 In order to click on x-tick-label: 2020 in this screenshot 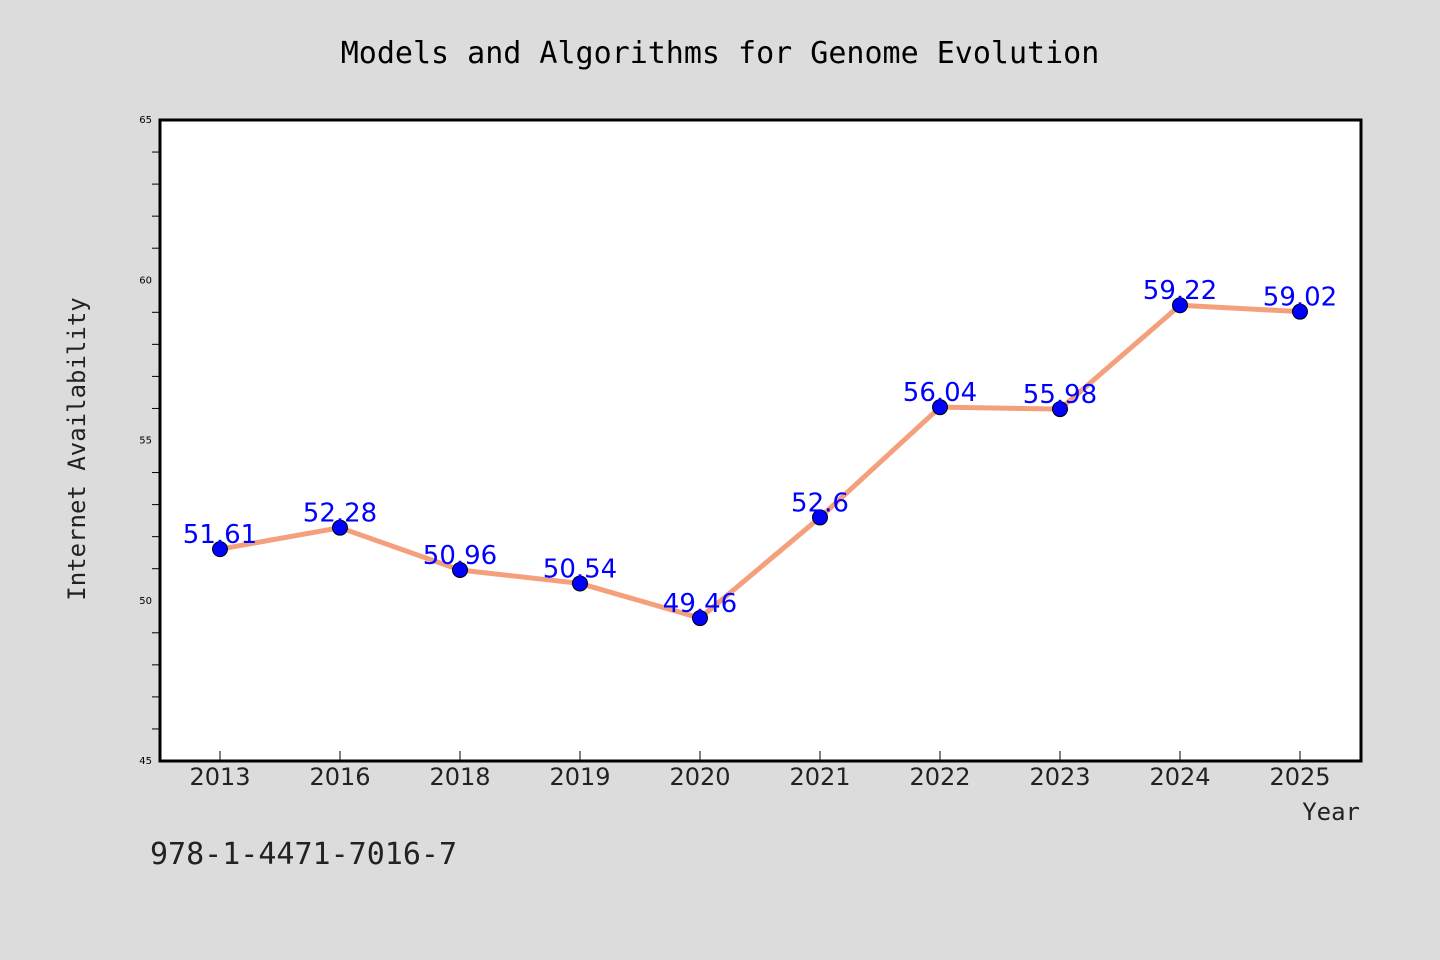, I will do `click(699, 777)`.